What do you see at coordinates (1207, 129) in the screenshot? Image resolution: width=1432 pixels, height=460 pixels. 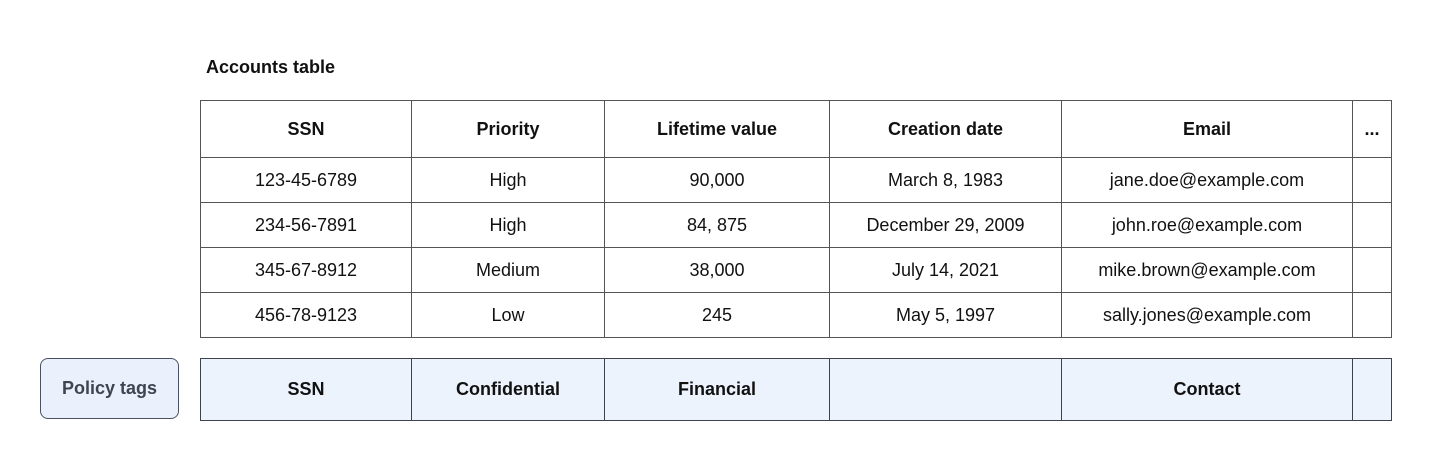 I see `column-header-email: Email` at bounding box center [1207, 129].